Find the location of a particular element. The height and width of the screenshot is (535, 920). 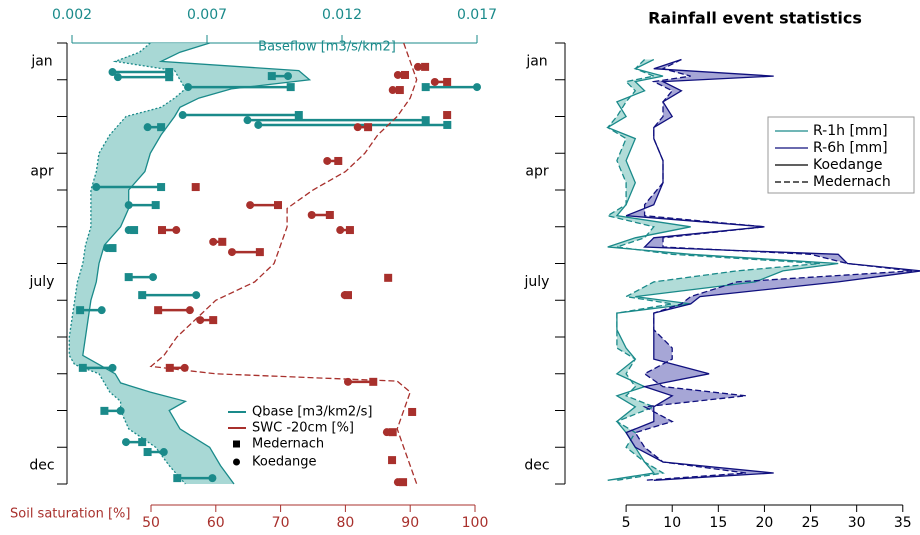

x-tick-label: 70 is located at coordinates (281, 523).